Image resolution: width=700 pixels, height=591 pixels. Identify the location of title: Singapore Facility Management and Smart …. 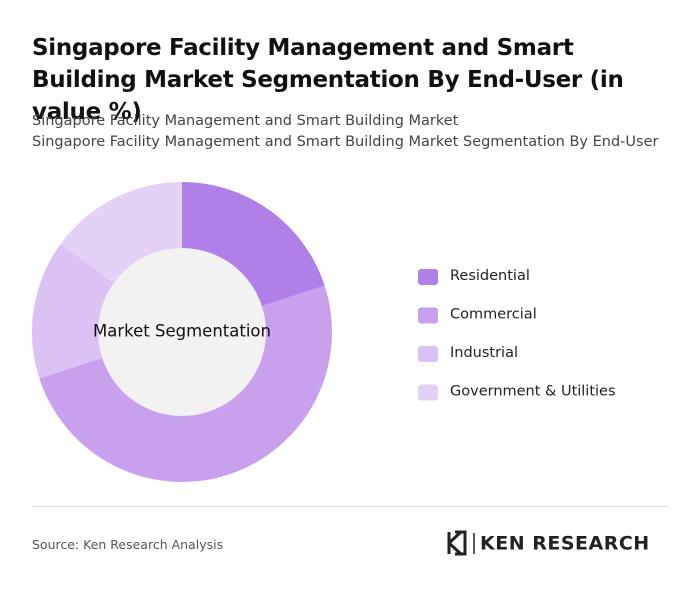
(328, 80).